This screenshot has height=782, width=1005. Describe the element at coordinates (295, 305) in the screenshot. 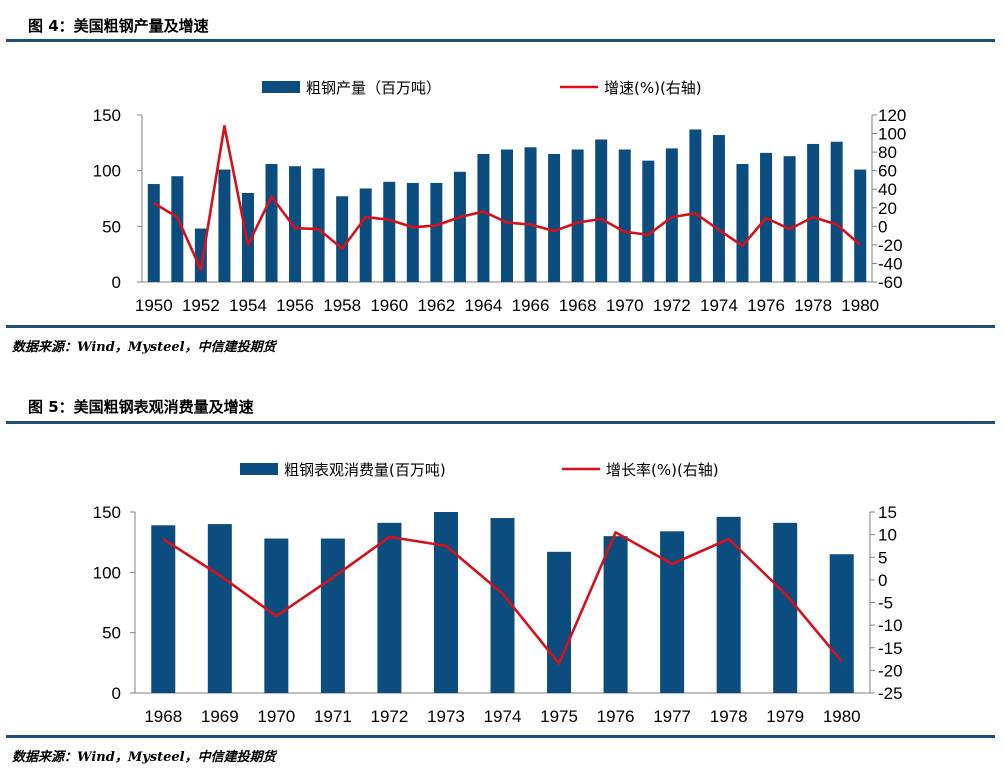

I see `x-tick-label: 1956` at that location.